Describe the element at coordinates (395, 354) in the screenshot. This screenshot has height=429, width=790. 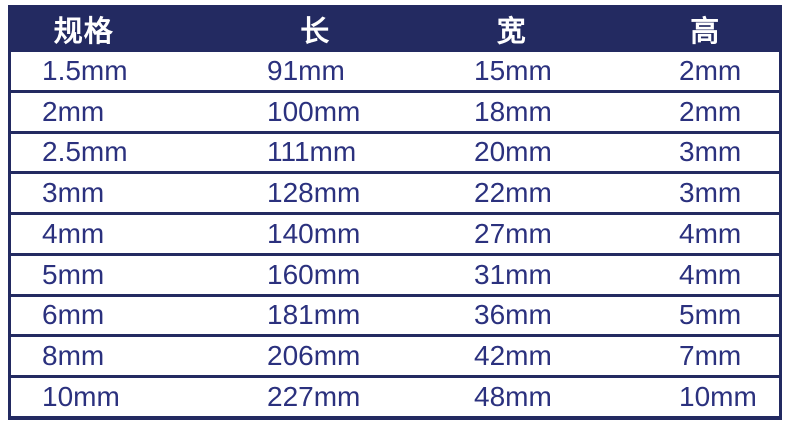
I see `table-row: 8mm 206mm 42mm 7mm` at that location.